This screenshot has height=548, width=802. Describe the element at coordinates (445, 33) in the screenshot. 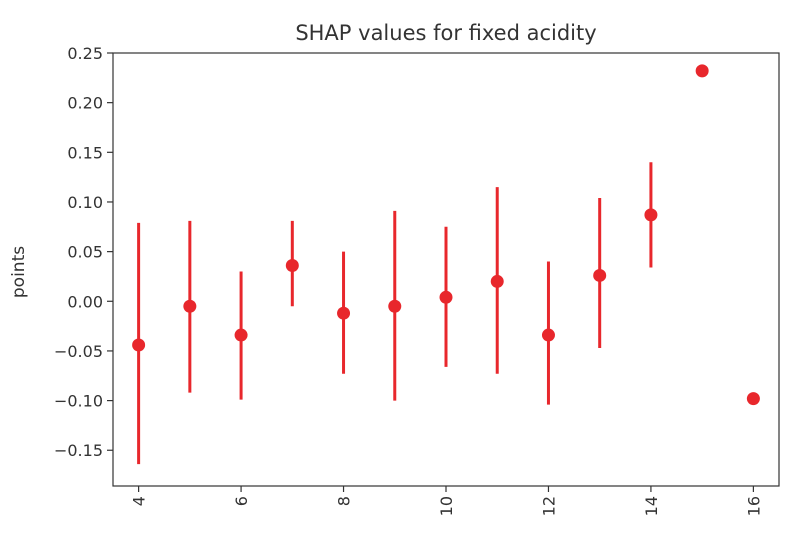

I see `chart-title: SHAP values for fixed acidity` at that location.